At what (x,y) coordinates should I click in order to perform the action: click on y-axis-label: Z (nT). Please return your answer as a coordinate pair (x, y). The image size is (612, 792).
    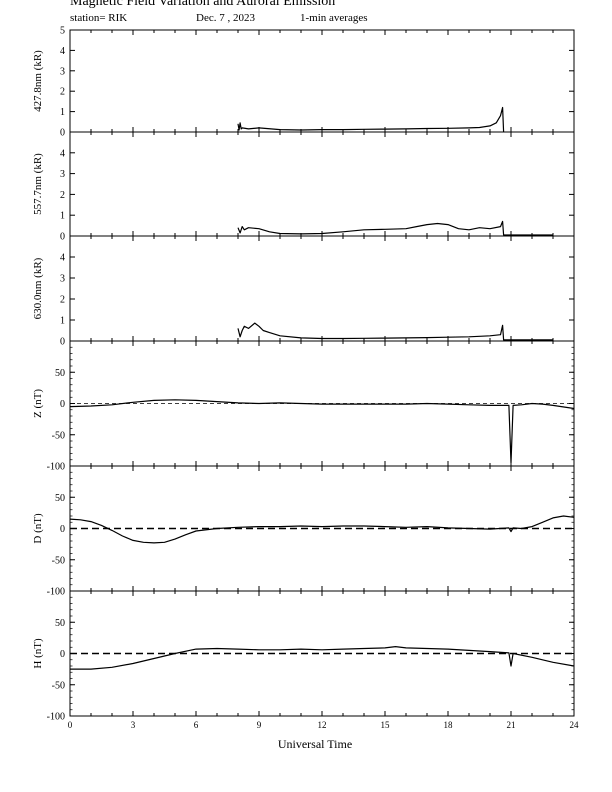
    Looking at the image, I should click on (38, 403).